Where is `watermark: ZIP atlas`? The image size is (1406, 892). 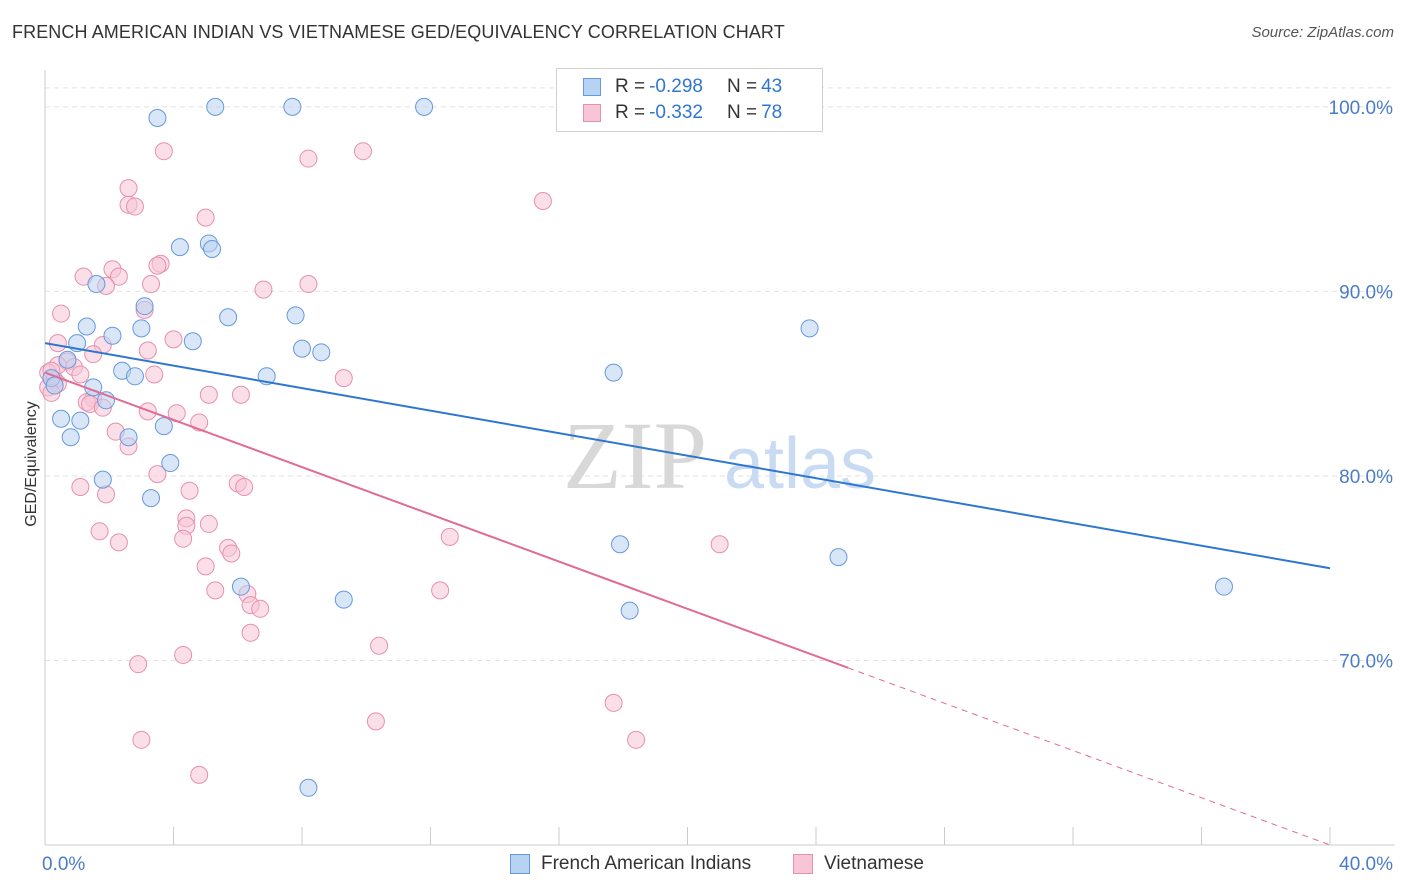
watermark: ZIP atlas is located at coordinates (719, 455).